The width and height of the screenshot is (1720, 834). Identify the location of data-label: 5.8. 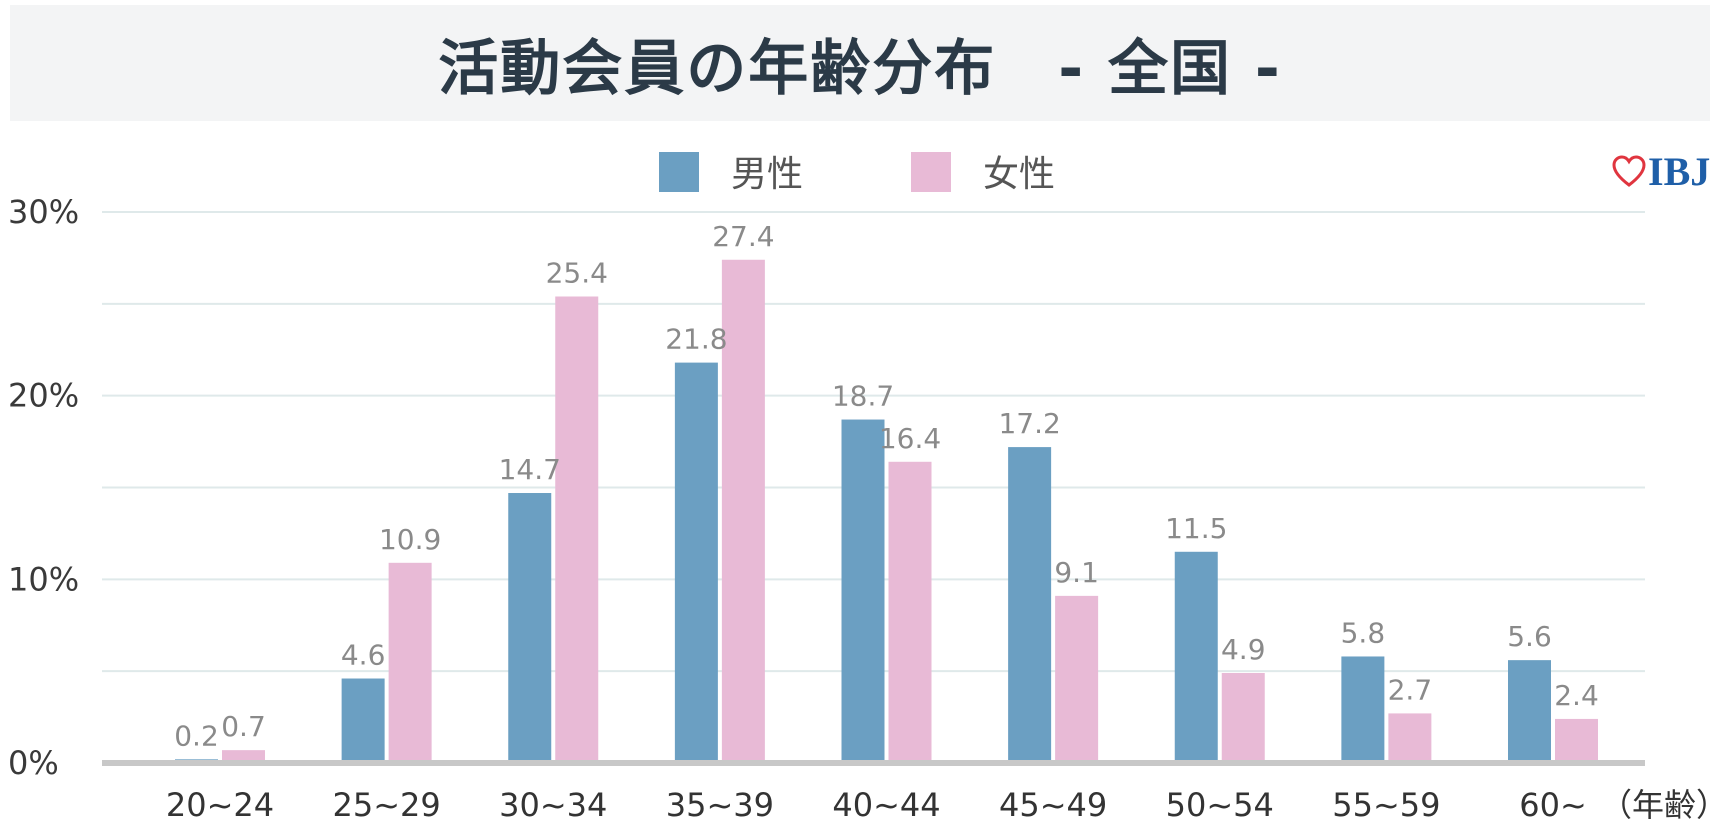
(1363, 632).